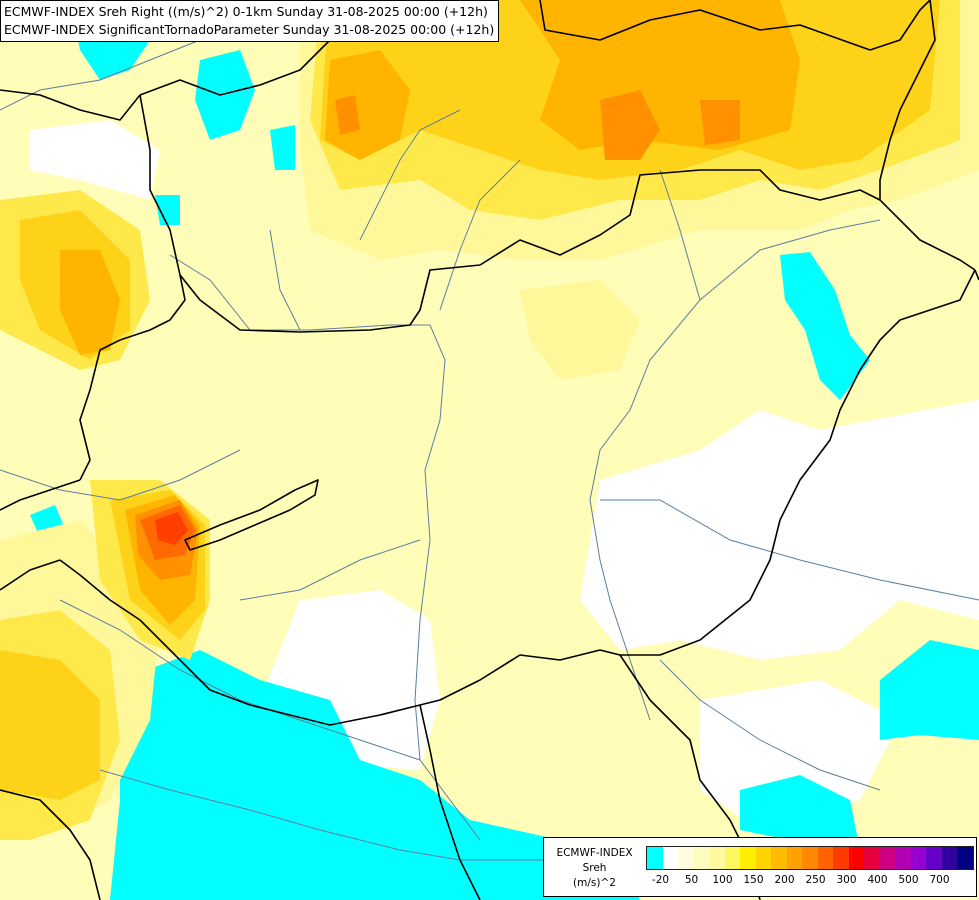 This screenshot has height=900, width=979. What do you see at coordinates (976, 275) in the screenshot?
I see `border-romania-moldova` at bounding box center [976, 275].